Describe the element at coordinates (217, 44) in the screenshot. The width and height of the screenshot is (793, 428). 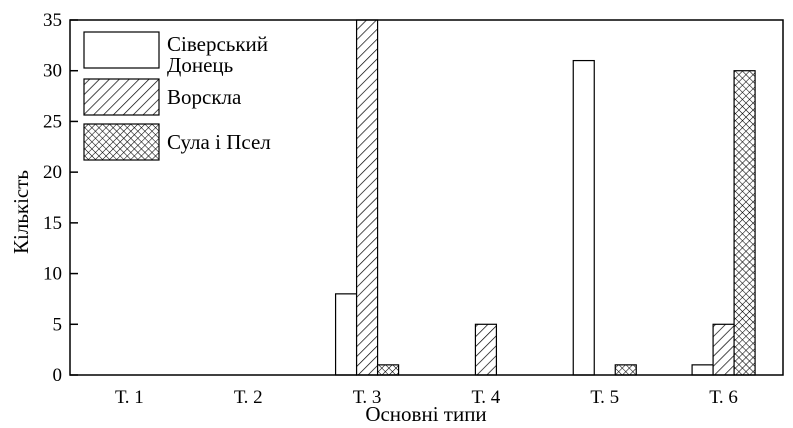
I see `legend-label: Сіверський` at that location.